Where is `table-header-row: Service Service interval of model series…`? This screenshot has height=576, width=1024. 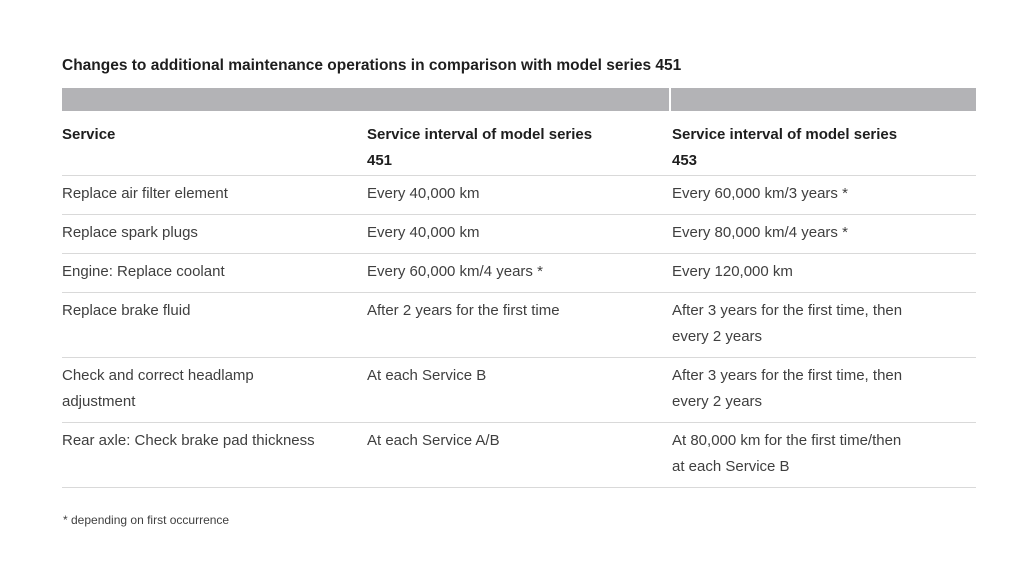
table-header-row: Service Service interval of model series… is located at coordinates (519, 143).